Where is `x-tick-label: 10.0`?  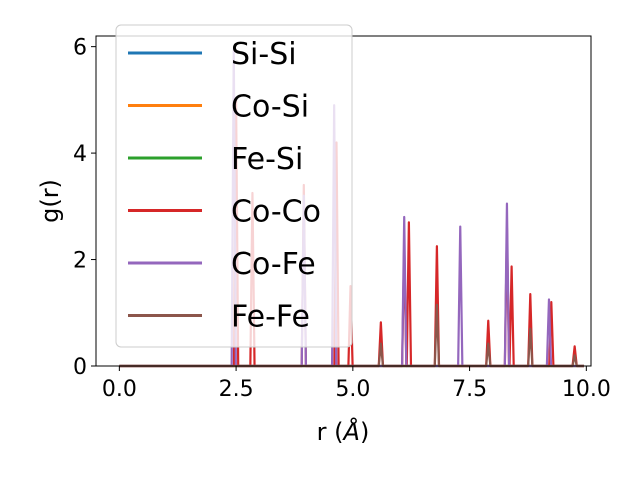
x-tick-label: 10.0 is located at coordinates (586, 389).